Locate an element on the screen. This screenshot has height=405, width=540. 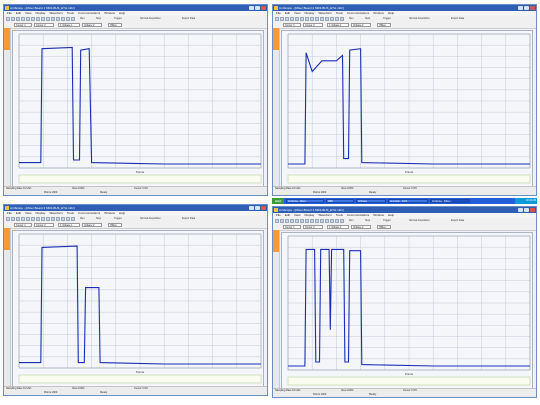
cursor-field: Cursor 2 is located at coordinates (44, 225).